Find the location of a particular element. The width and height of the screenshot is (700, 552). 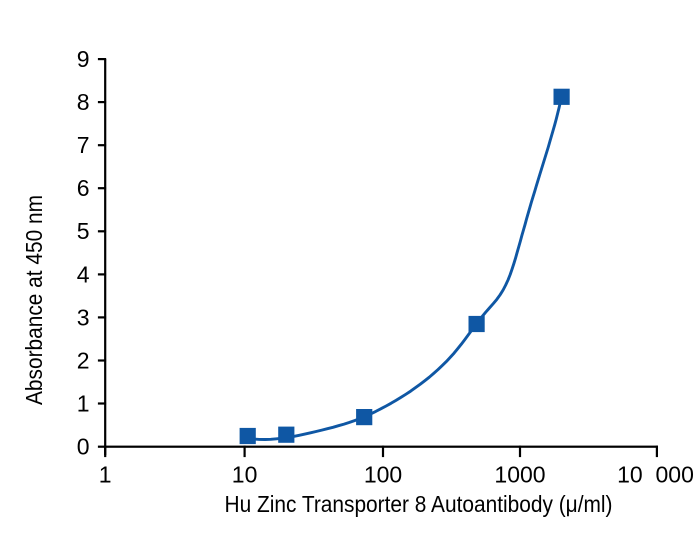

svg-text: 8 is located at coordinates (83, 102).